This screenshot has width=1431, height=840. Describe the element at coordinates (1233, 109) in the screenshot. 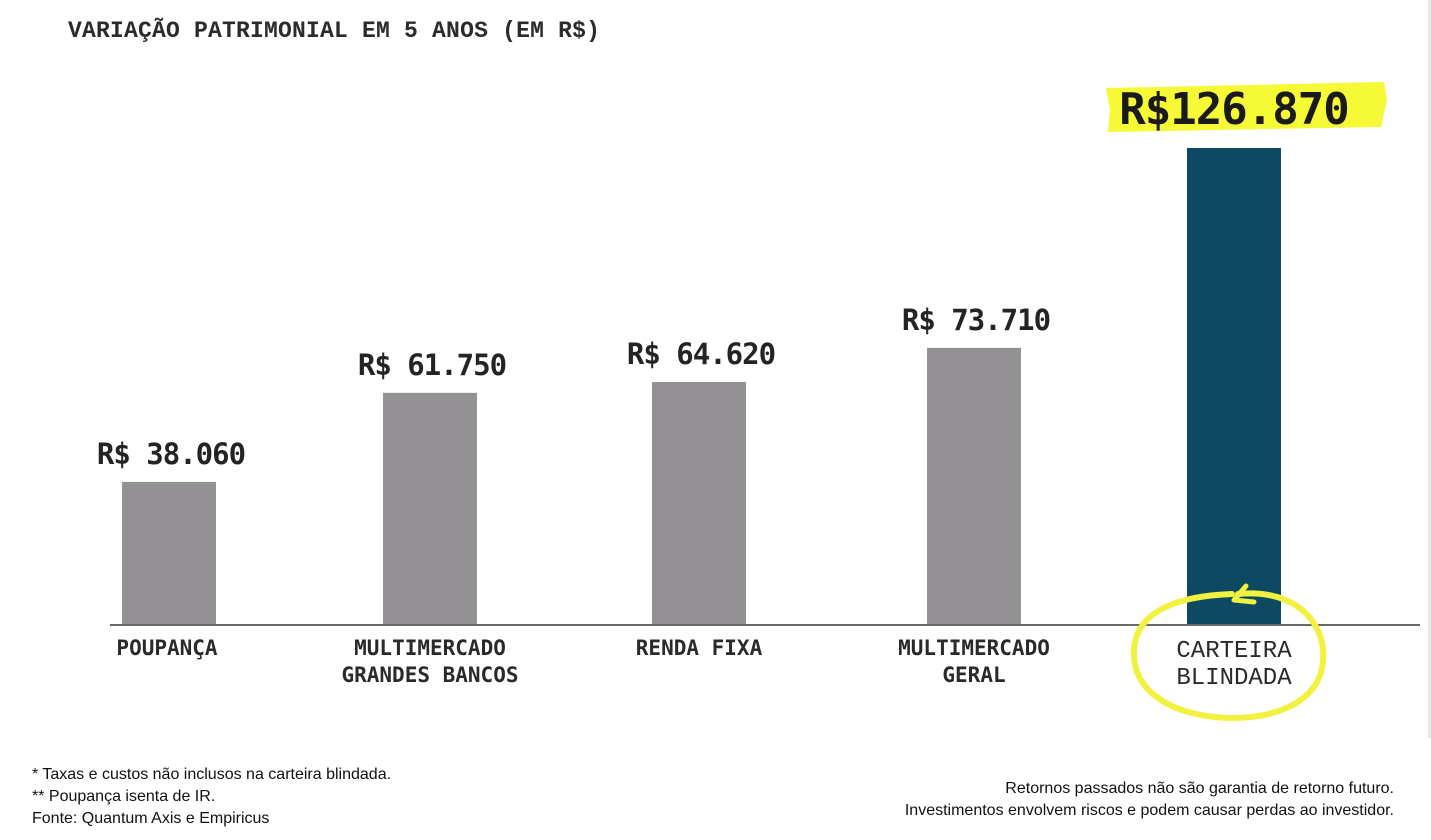

I see `bar-value-label-4: R$126.870` at that location.